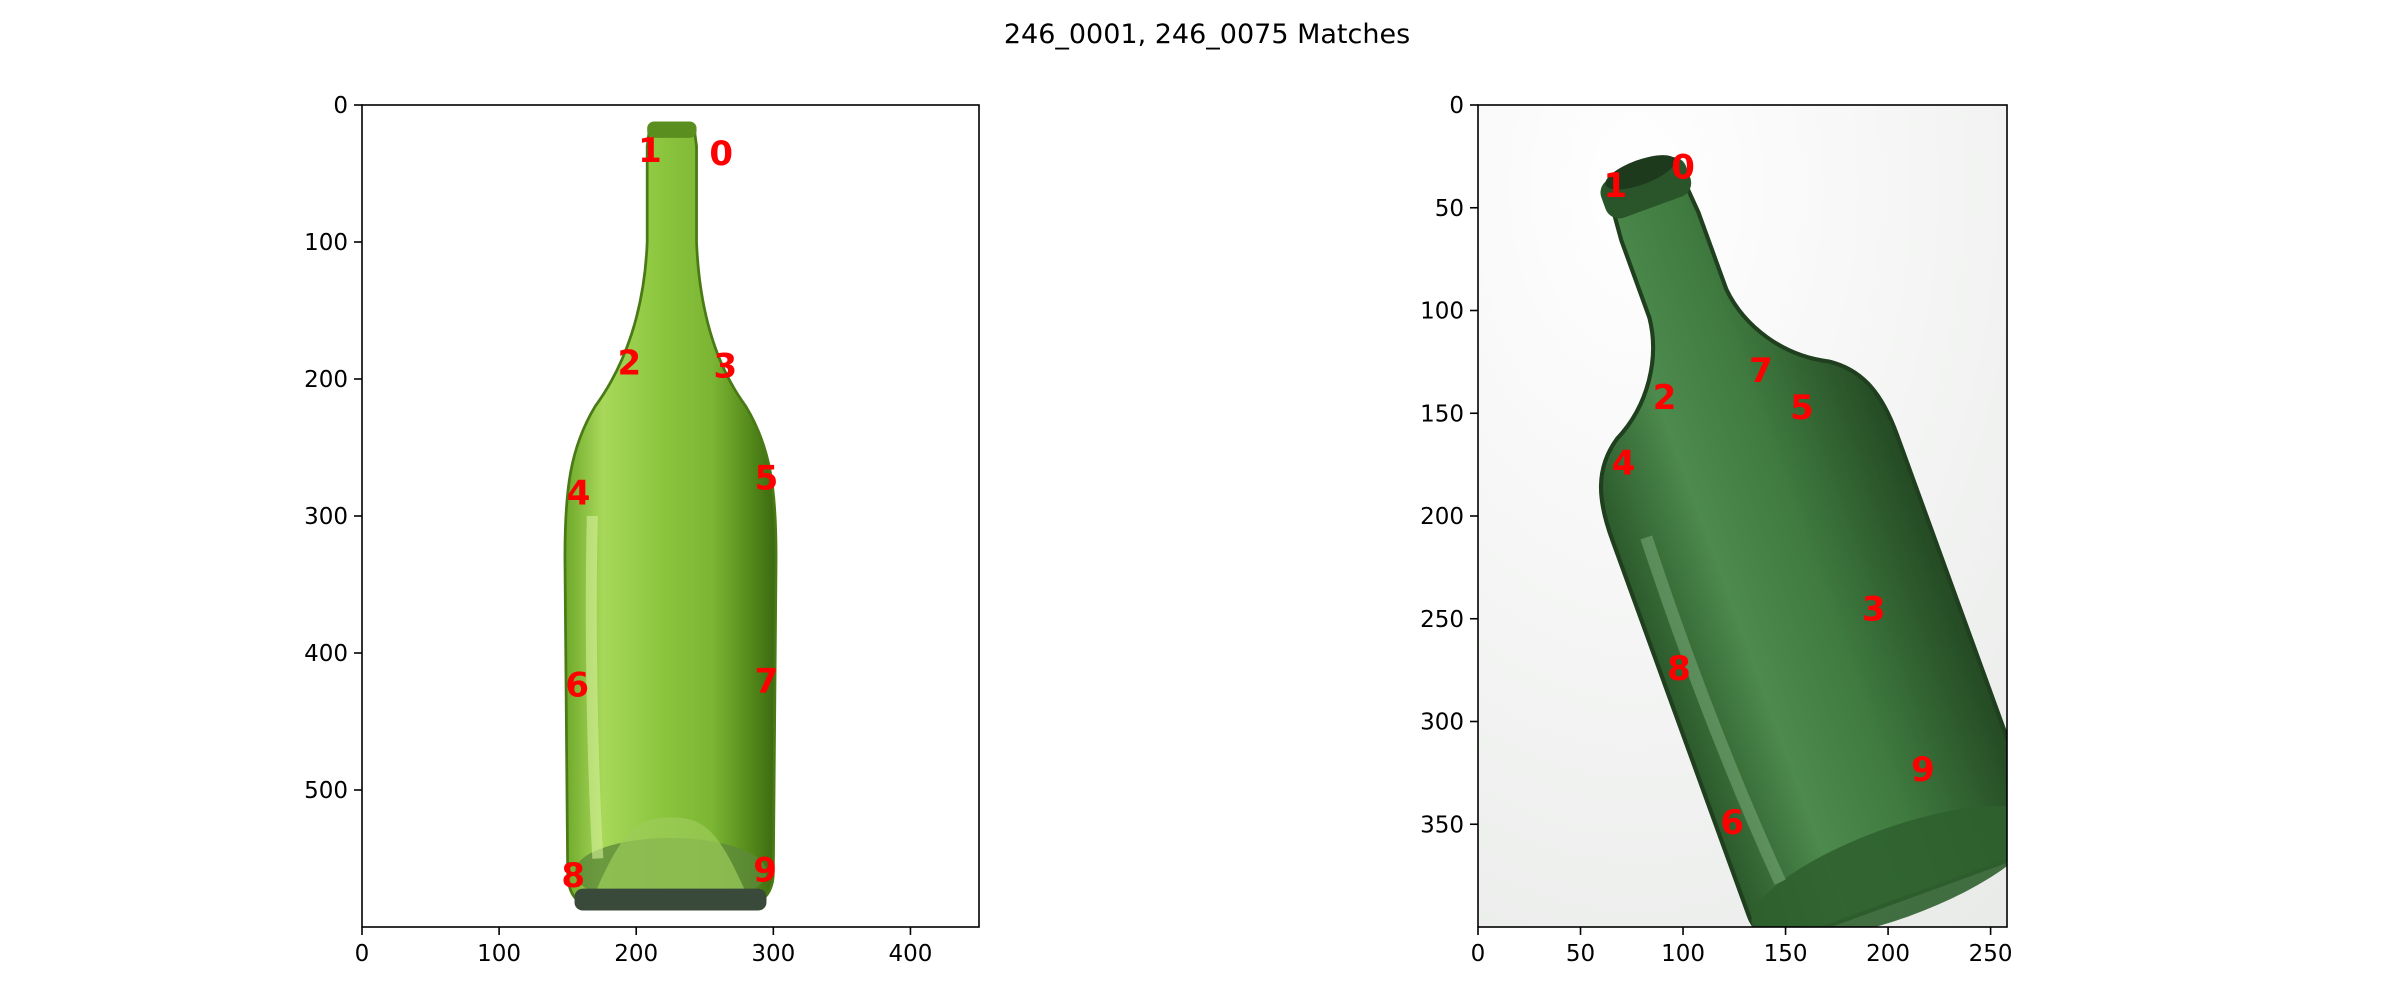 Image resolution: width=2400 pixels, height=1000 pixels. What do you see at coordinates (1665, 398) in the screenshot?
I see `right-keypoint-2: 2` at bounding box center [1665, 398].